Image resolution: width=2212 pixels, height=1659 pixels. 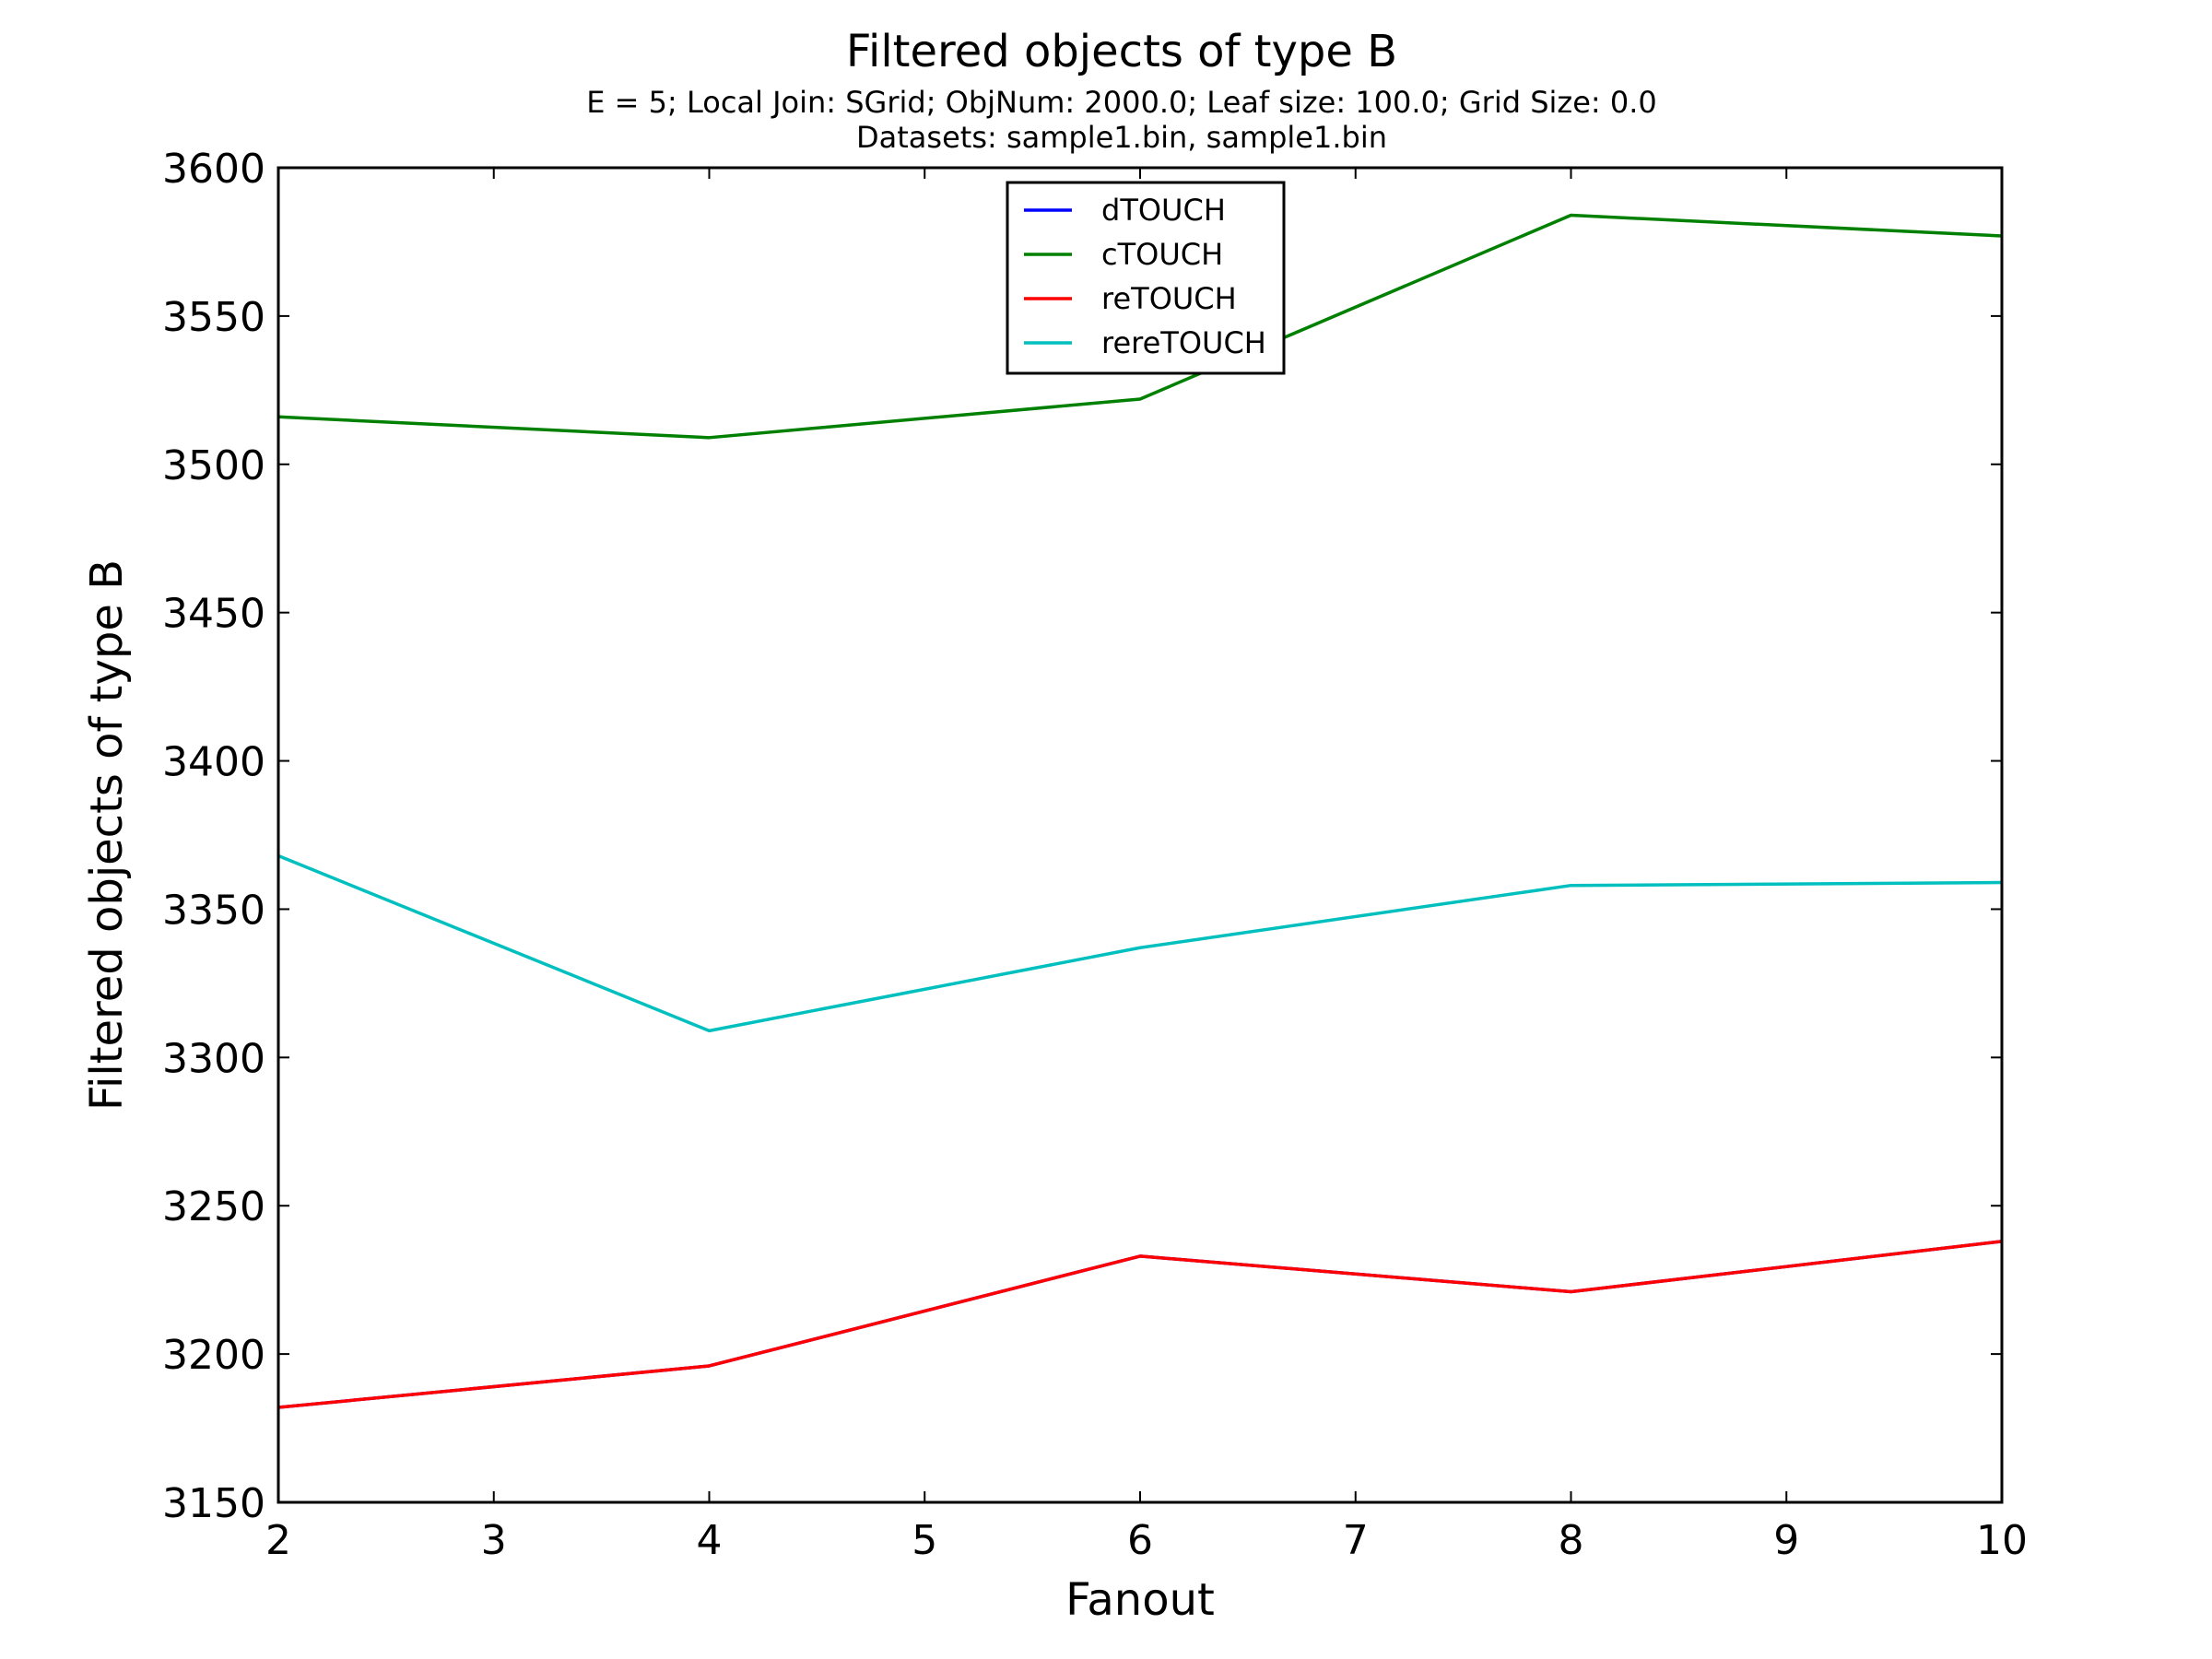 What do you see at coordinates (1121, 137) in the screenshot?
I see `chart-subtitle-line-2: Datasets: sample1.bin, sample1.bin` at bounding box center [1121, 137].